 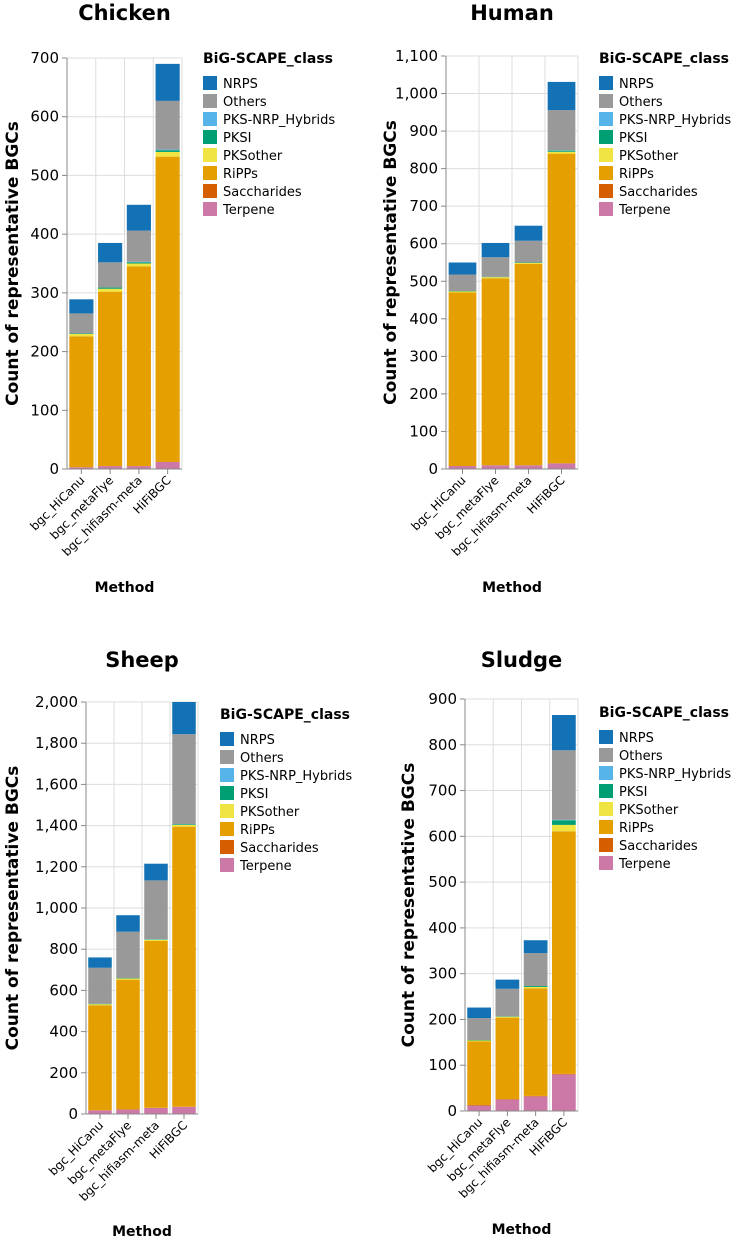 What do you see at coordinates (44, 352) in the screenshot?
I see `y-tick-label: 200` at bounding box center [44, 352].